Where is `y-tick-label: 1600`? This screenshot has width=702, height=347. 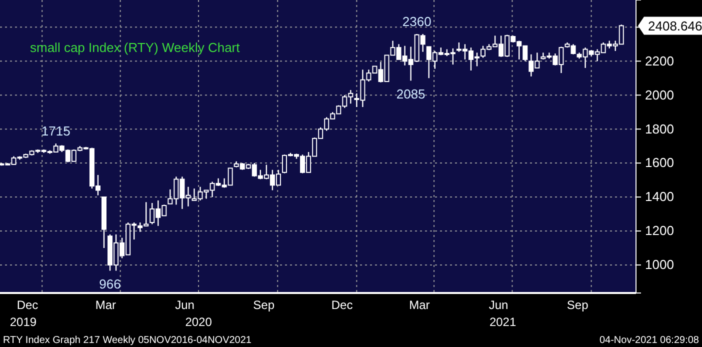 y-tick-label: 1600 is located at coordinates (659, 162).